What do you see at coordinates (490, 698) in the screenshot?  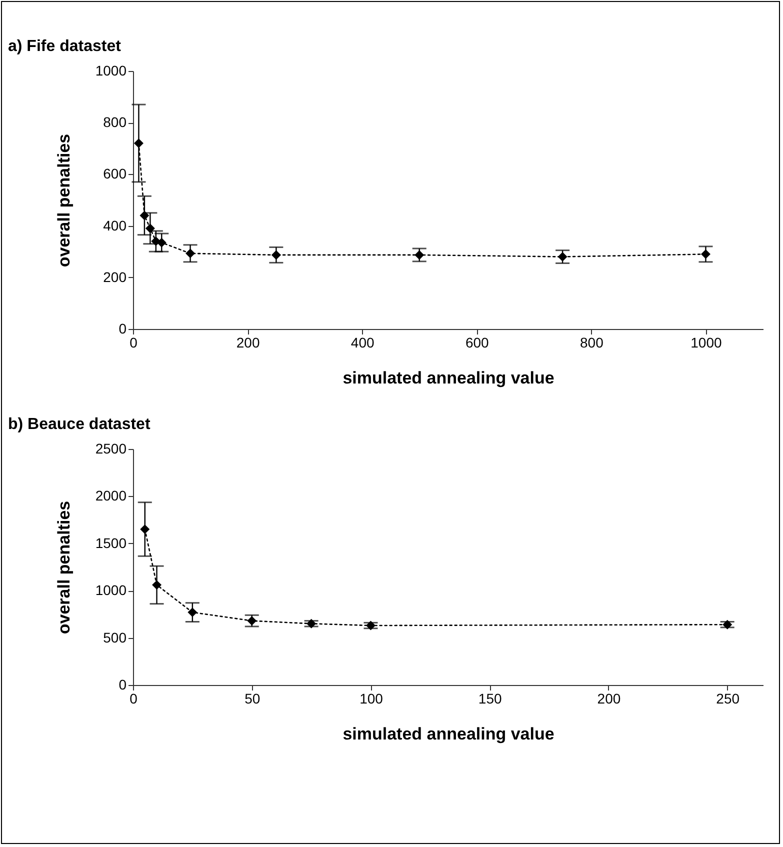 I see `x-tick-label: 150` at bounding box center [490, 698].